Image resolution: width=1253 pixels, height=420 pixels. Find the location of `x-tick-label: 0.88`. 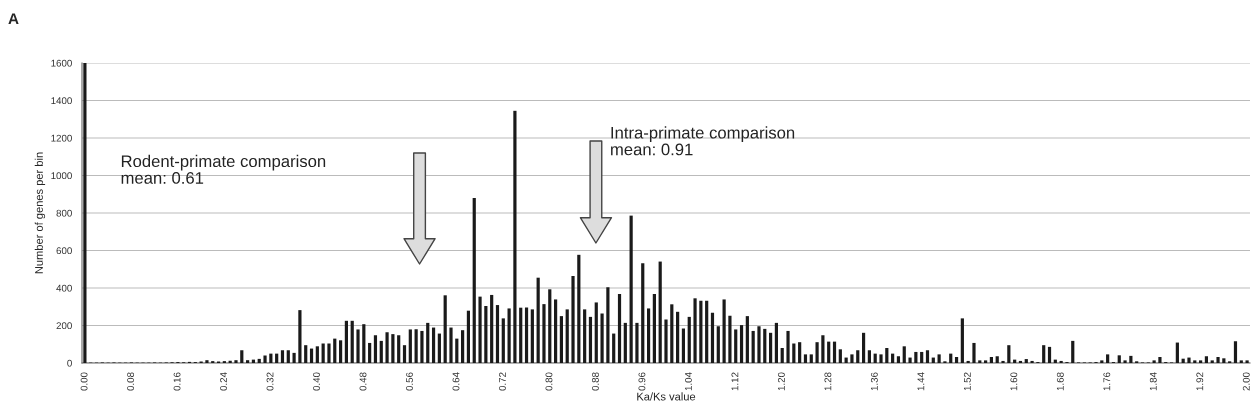

x-tick-label: 0.88 is located at coordinates (595, 381).